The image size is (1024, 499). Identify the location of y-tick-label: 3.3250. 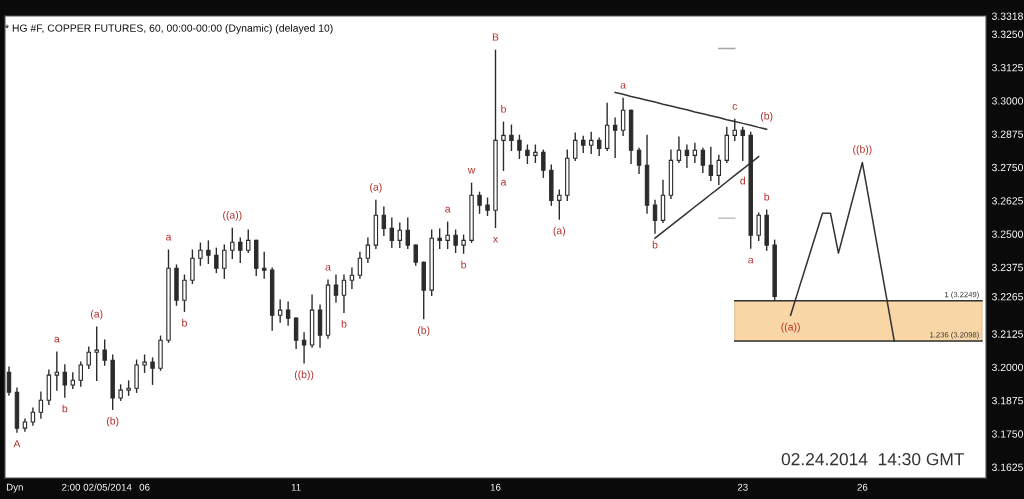
(1007, 34).